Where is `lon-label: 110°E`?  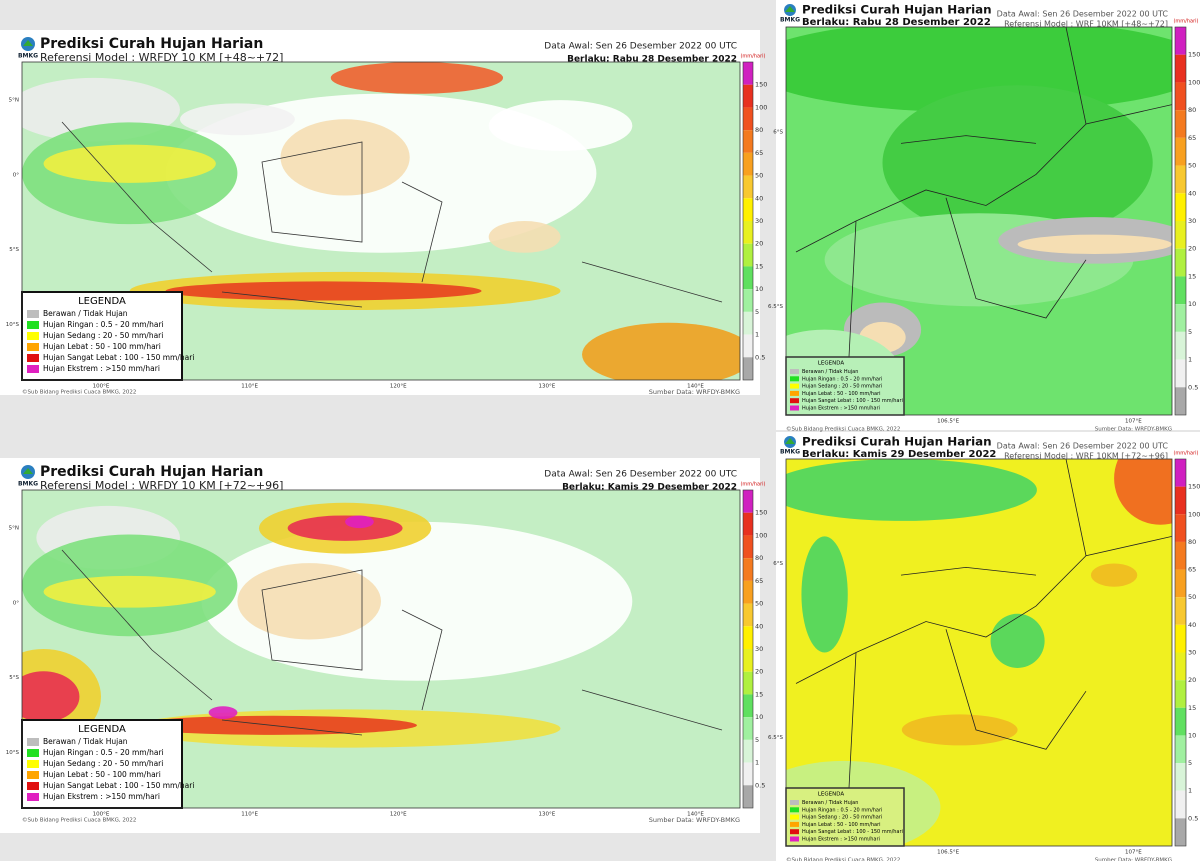
lon-label: 110°E is located at coordinates (249, 387).